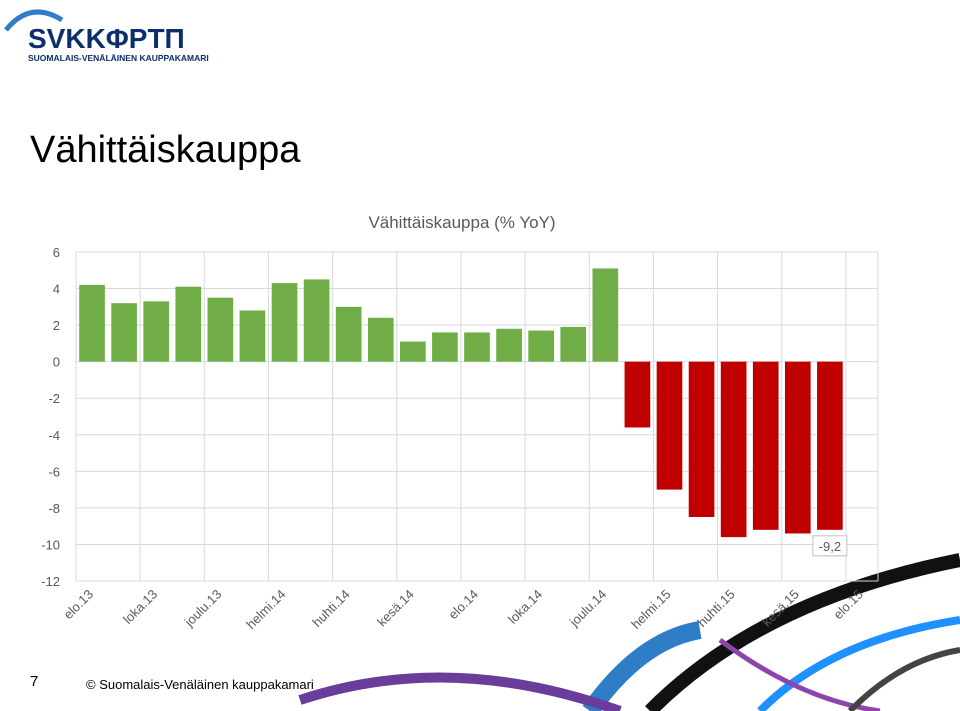 This screenshot has width=960, height=711. What do you see at coordinates (140, 607) in the screenshot?
I see `x-tick-label: loka.13` at bounding box center [140, 607].